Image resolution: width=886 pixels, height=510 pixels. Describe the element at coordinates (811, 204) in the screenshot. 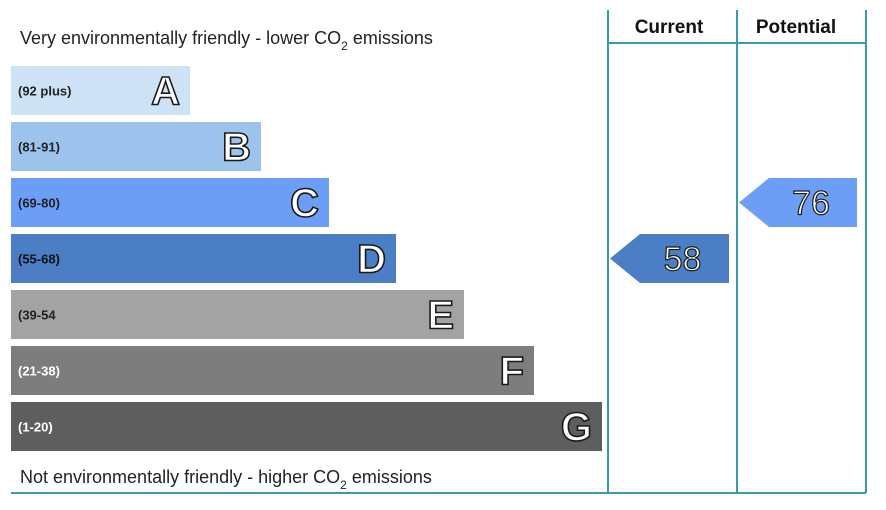

I see `potential-score-value: 76` at that location.